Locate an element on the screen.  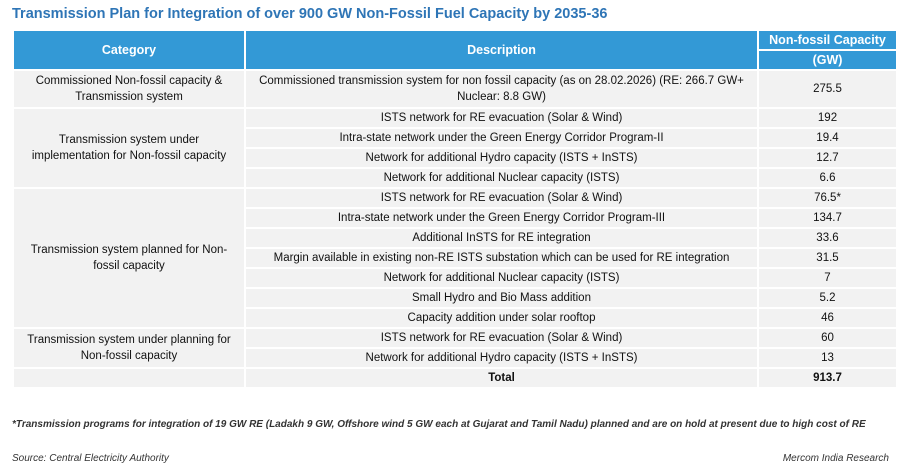
credit: Mercom India Research is located at coordinates (835, 458).